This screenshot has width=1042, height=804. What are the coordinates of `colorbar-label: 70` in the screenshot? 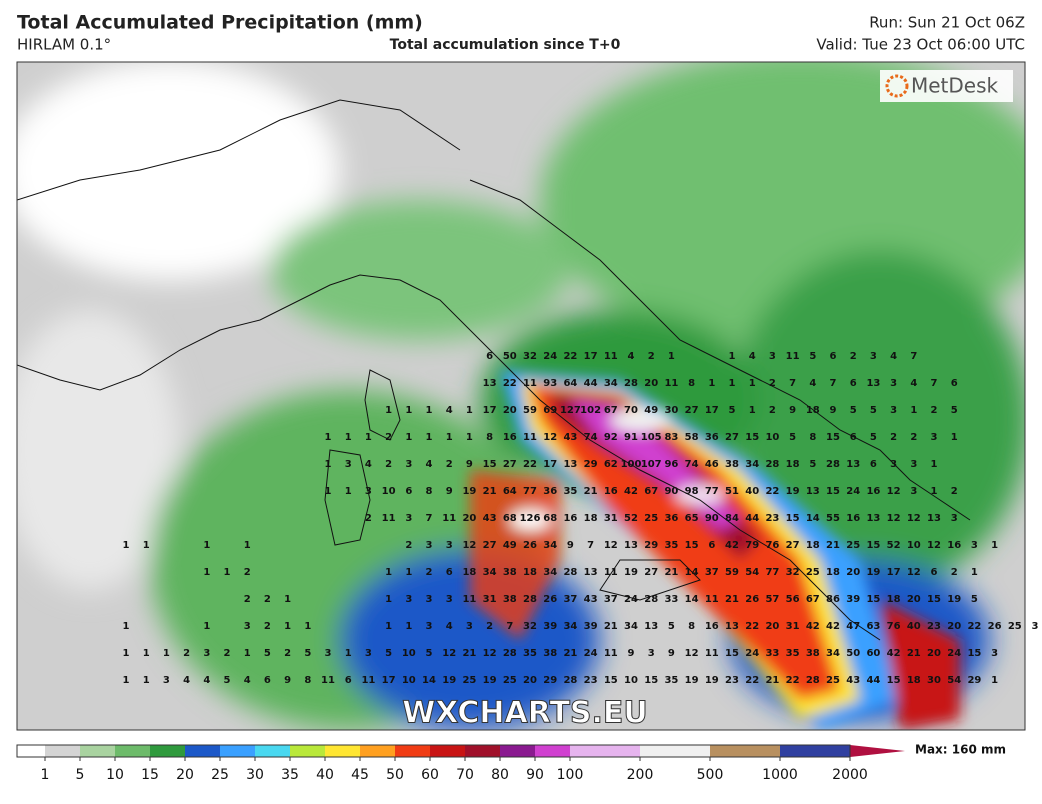 It's located at (465, 775).